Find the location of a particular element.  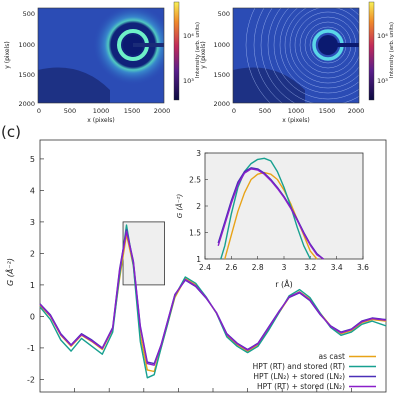

y-tick-label: 2 is located at coordinates (32, 253).